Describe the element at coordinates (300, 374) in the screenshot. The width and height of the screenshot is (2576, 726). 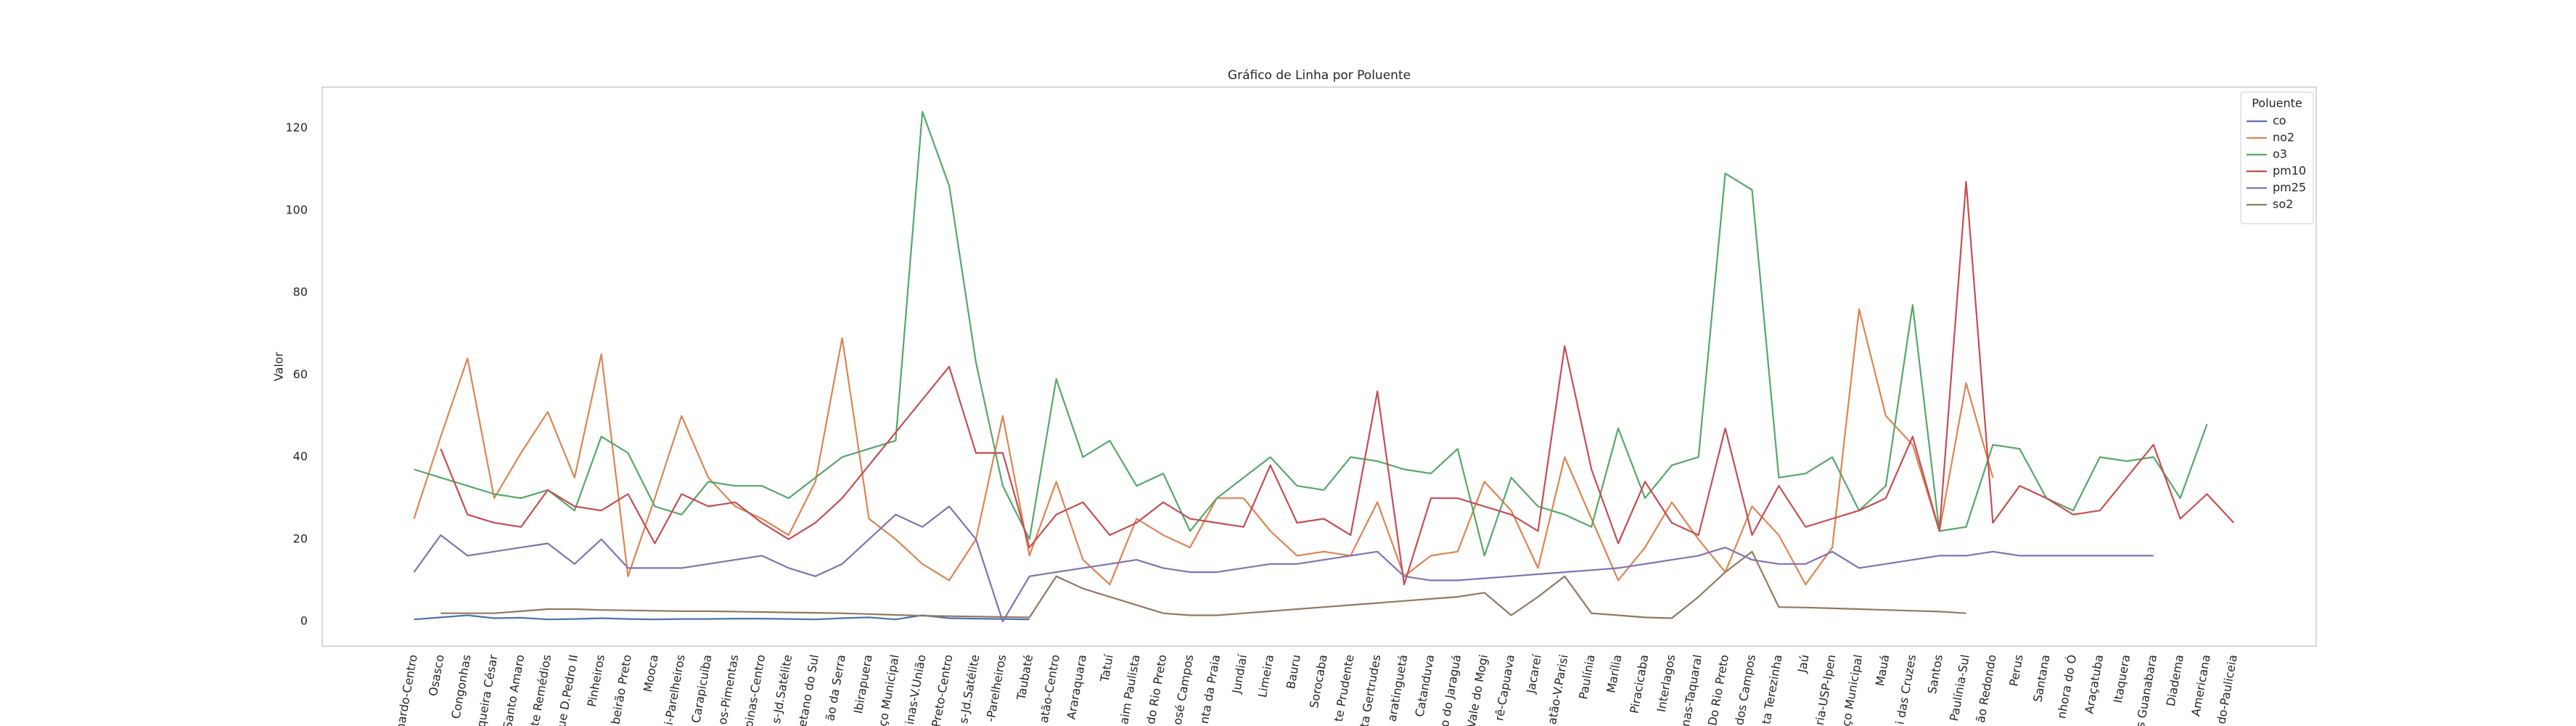
I see `y-tick-label: 60` at that location.